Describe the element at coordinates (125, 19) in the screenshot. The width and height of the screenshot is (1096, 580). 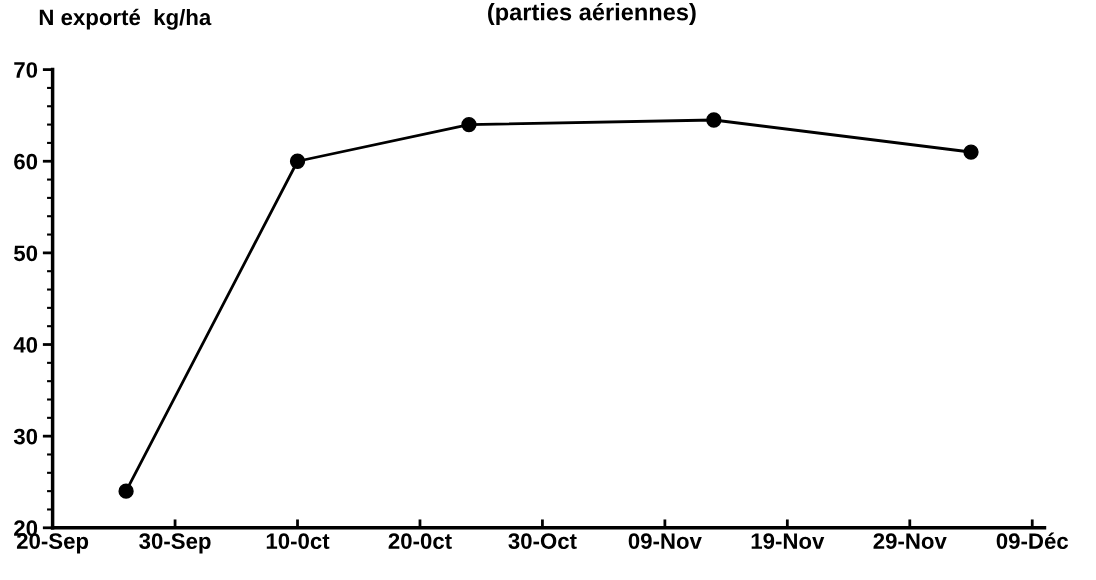
I see `y-axis-title: N exporté kg/ha` at that location.